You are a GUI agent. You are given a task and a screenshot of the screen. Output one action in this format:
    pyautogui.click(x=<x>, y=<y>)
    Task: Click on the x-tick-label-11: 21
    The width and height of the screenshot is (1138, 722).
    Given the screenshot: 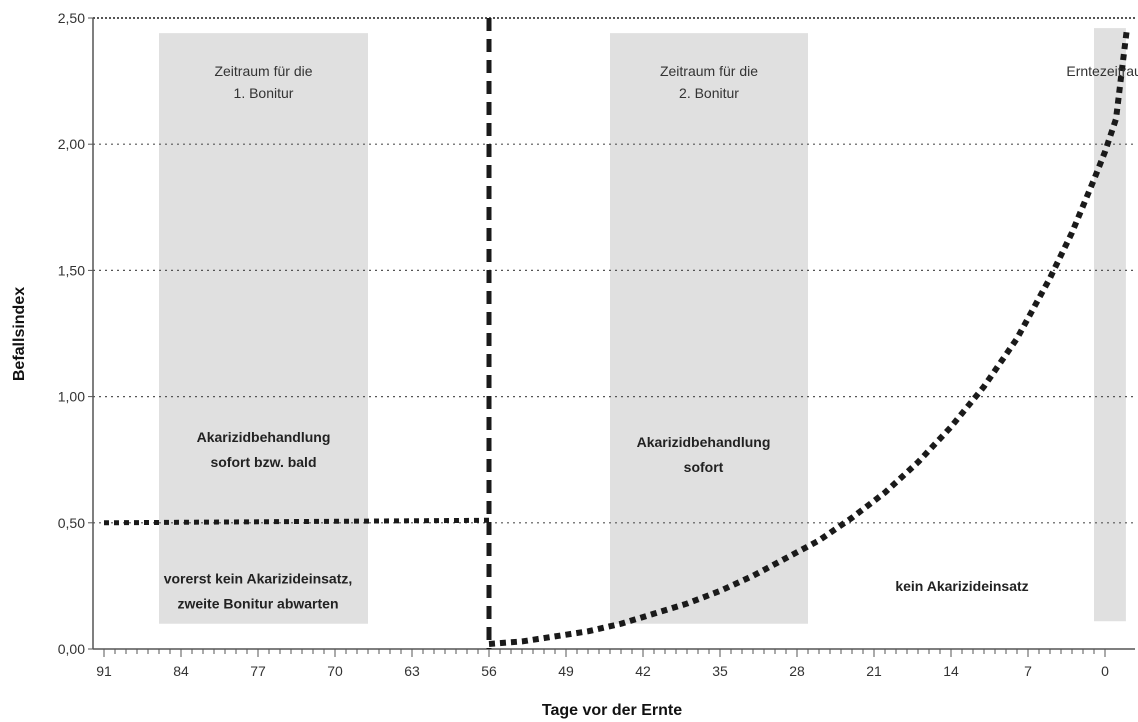 What is the action you would take?
    pyautogui.click(x=874, y=671)
    